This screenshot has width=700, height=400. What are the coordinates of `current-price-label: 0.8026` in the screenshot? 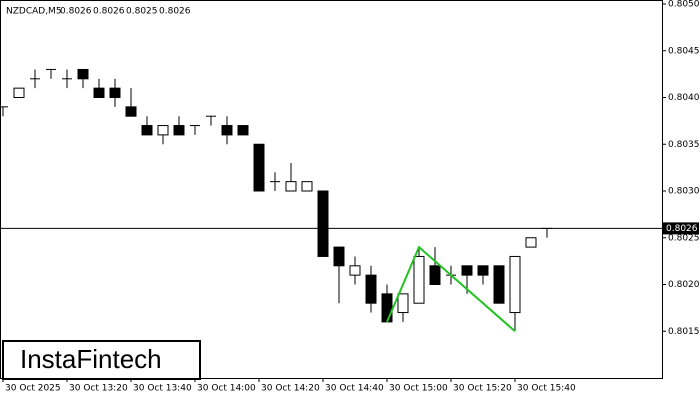 It's located at (682, 229).